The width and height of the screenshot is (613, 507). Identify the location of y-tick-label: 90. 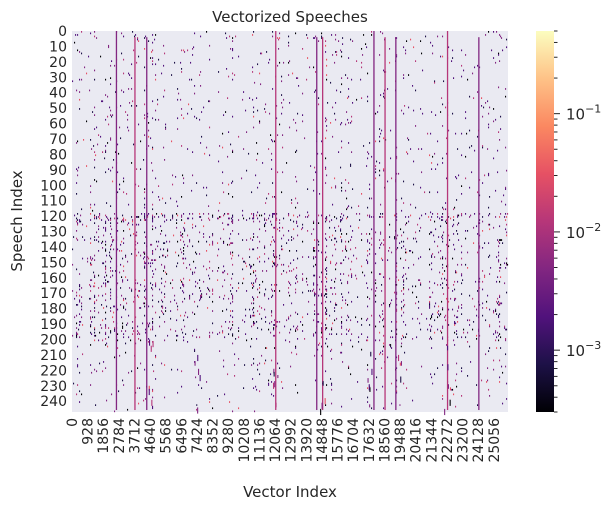
(58, 171).